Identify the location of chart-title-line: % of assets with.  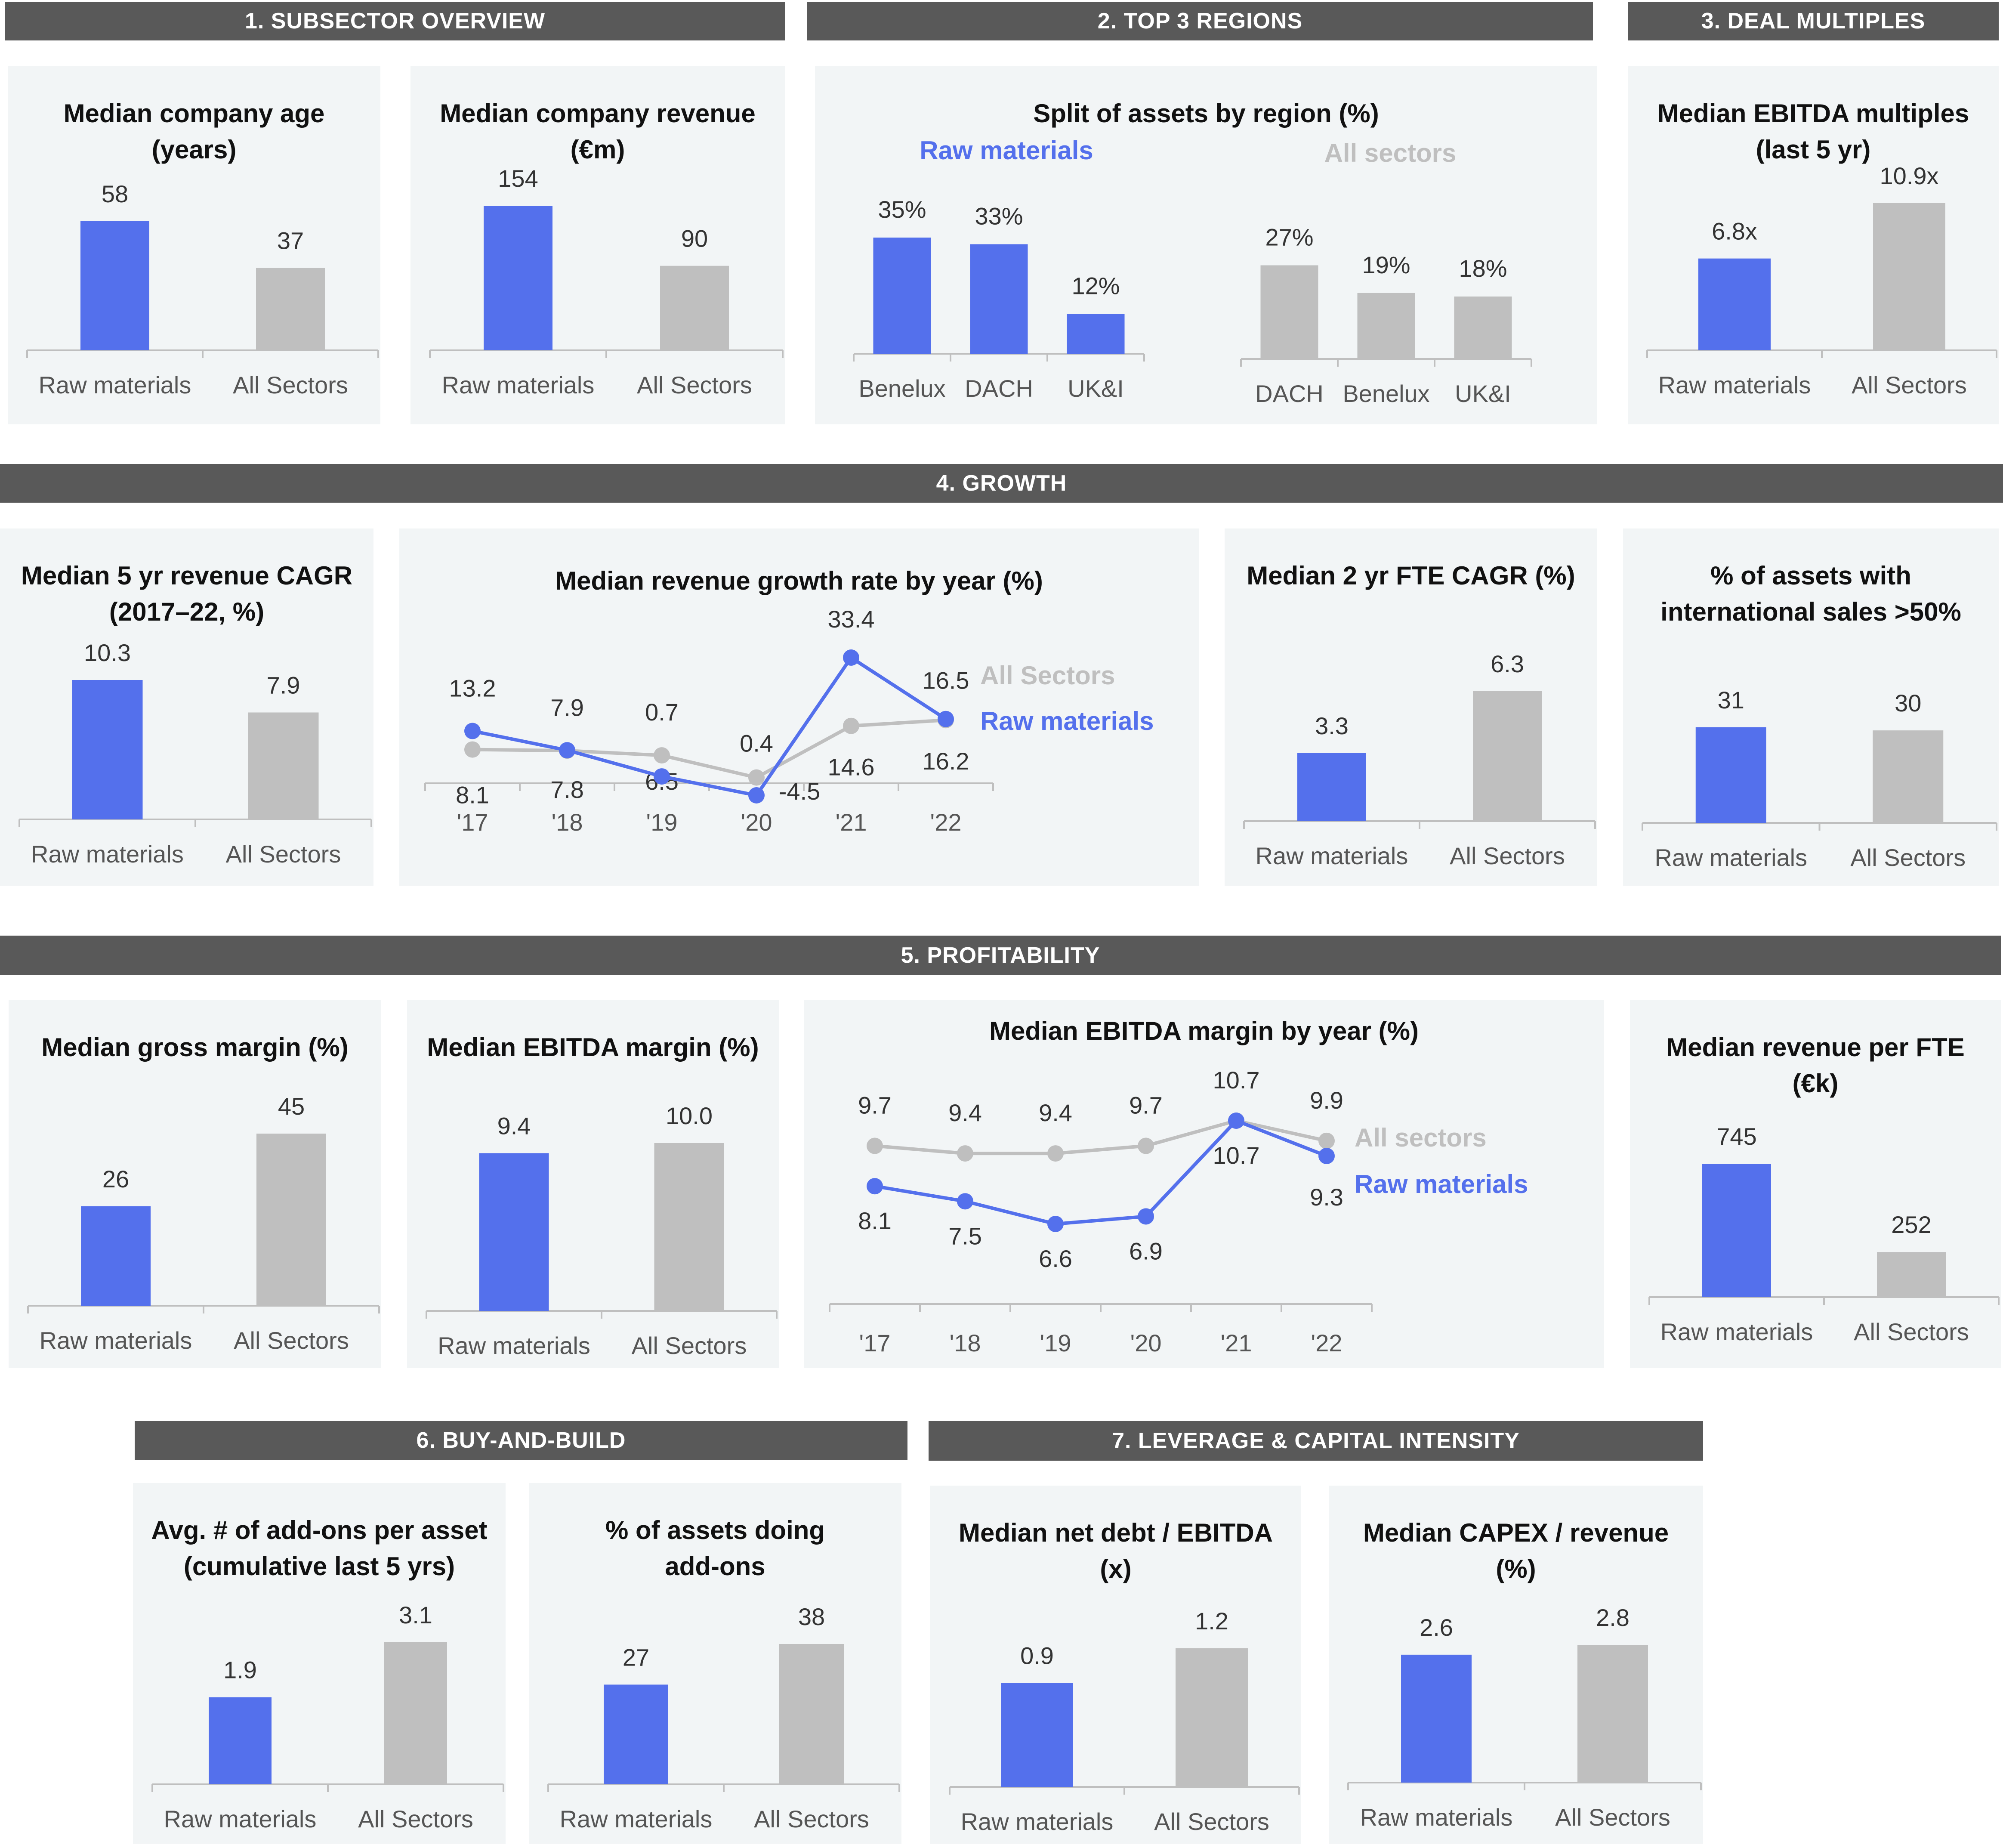
(1810, 575).